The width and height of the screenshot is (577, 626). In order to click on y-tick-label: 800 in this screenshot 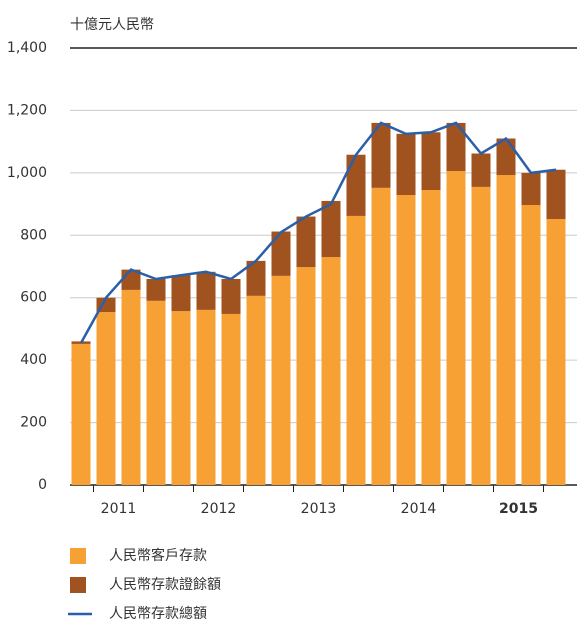, I will do `click(33, 235)`.